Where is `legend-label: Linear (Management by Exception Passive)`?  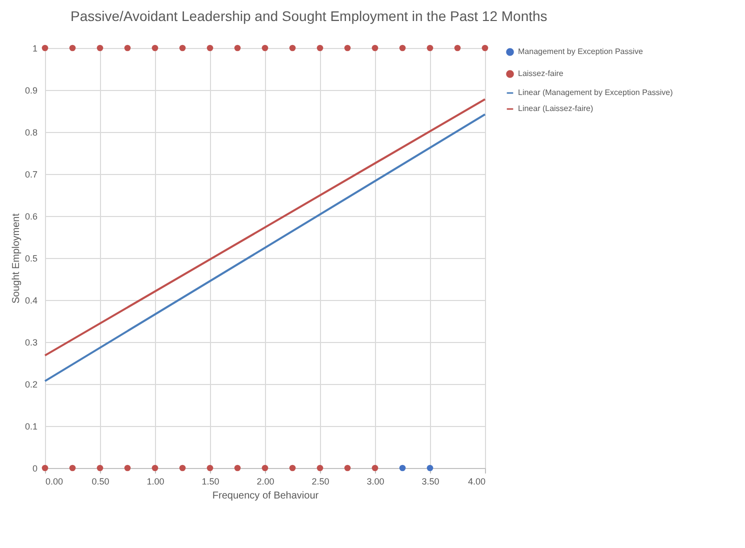
legend-label: Linear (Management by Exception Passive) is located at coordinates (596, 92).